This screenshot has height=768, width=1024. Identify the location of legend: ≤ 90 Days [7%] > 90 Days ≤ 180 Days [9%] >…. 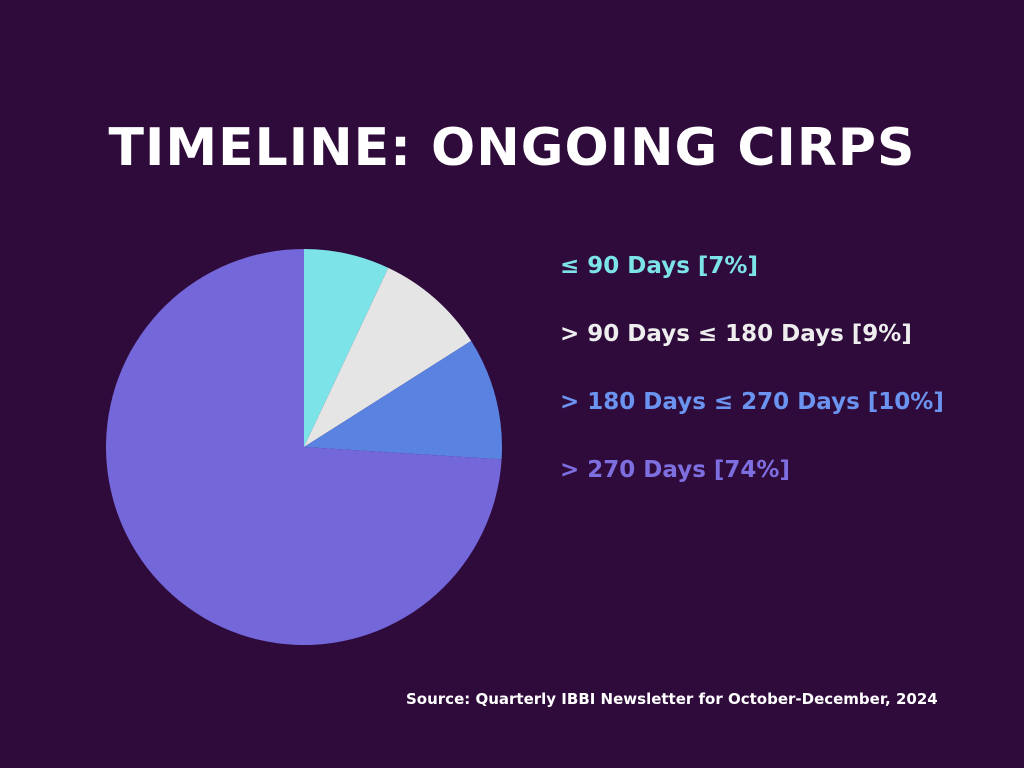
(752, 384).